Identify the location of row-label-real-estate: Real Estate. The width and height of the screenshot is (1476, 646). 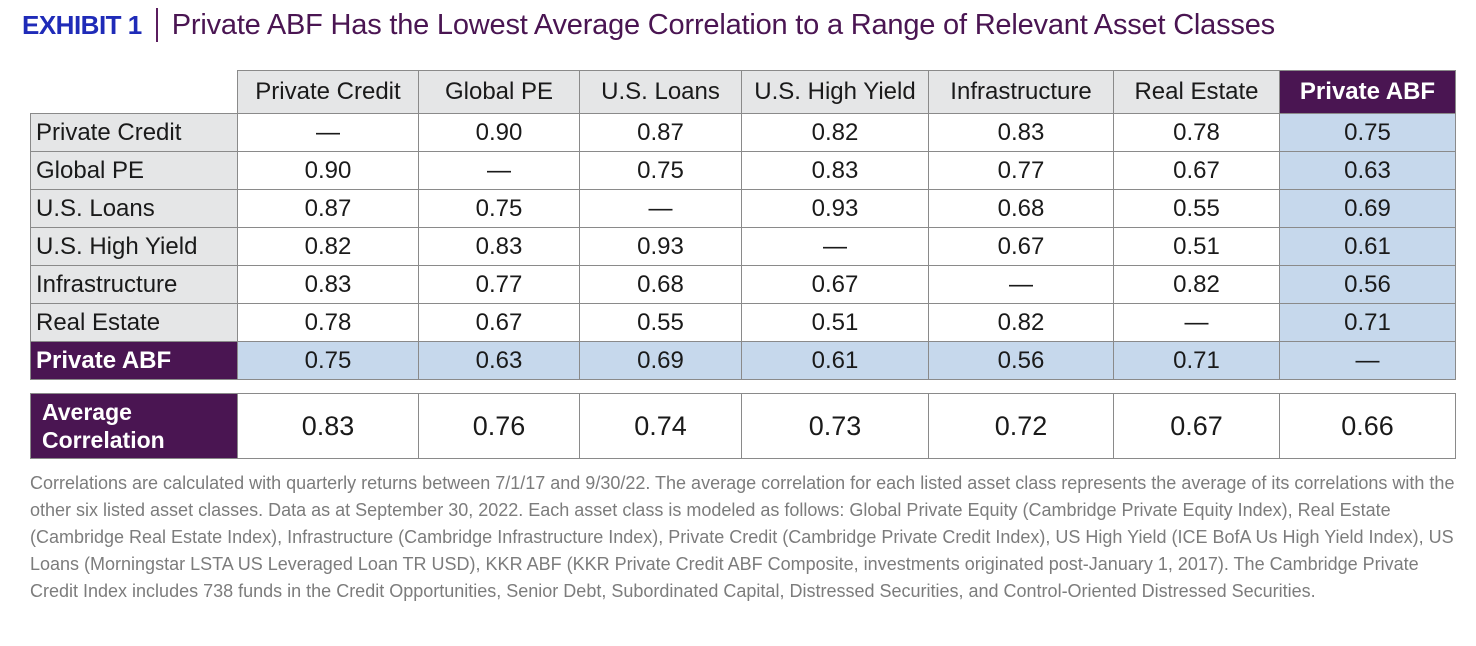
(134, 322).